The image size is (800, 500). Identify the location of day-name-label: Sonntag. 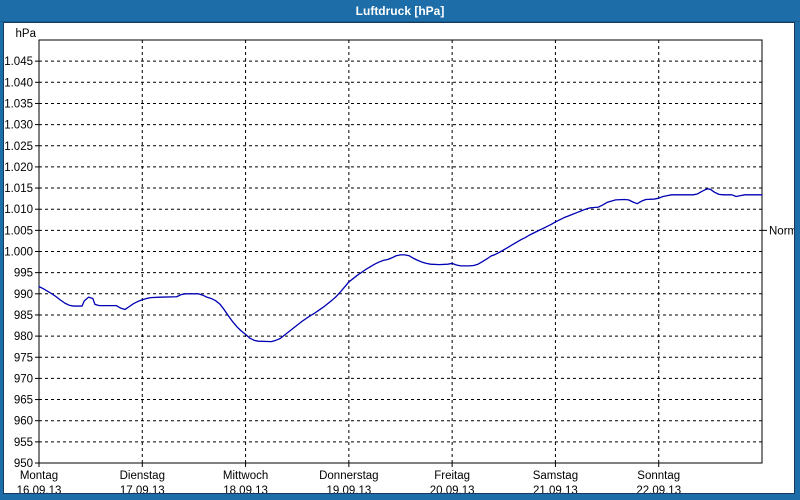
(658, 476).